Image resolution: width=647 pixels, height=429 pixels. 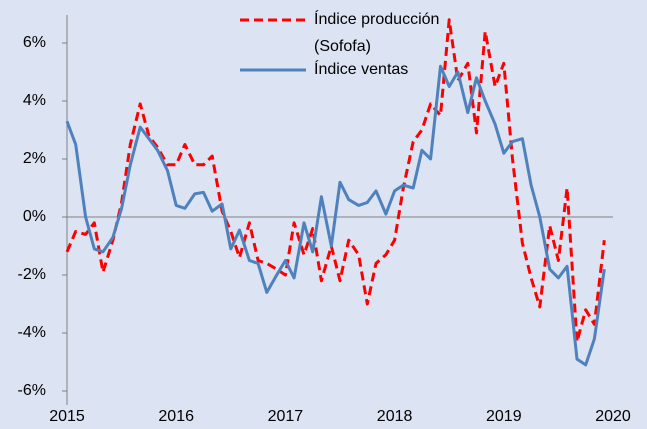 I want to click on legend-label: Índice producción (Sofofa), so click(x=377, y=33).